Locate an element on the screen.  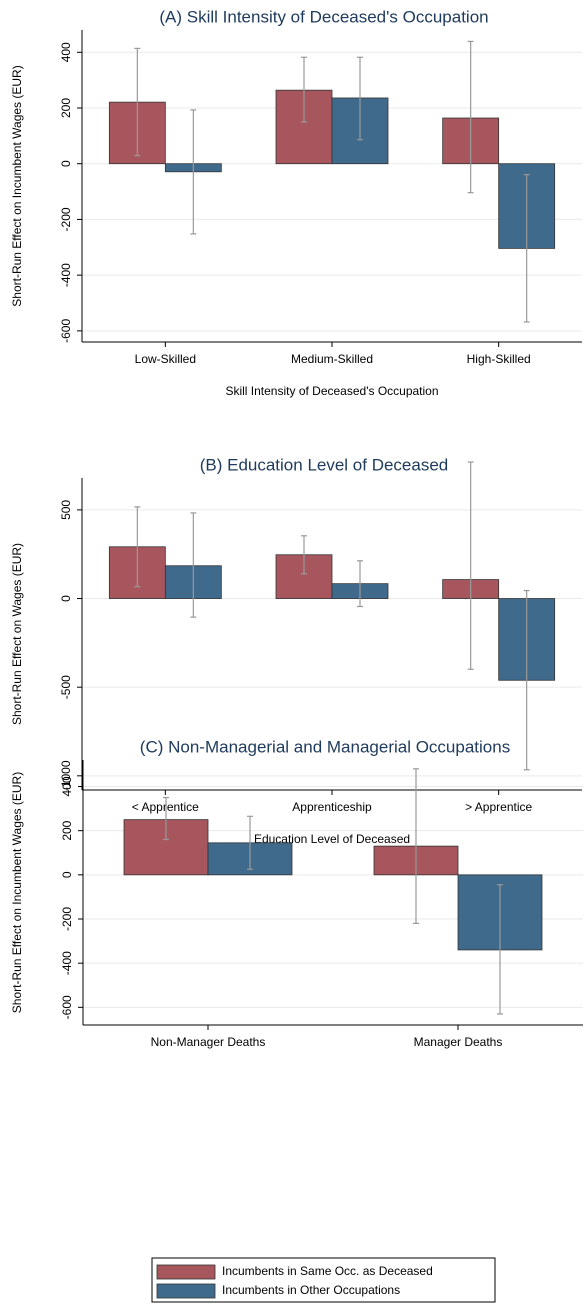
panel-title: (B) Education Level of Deceased is located at coordinates (324, 464).